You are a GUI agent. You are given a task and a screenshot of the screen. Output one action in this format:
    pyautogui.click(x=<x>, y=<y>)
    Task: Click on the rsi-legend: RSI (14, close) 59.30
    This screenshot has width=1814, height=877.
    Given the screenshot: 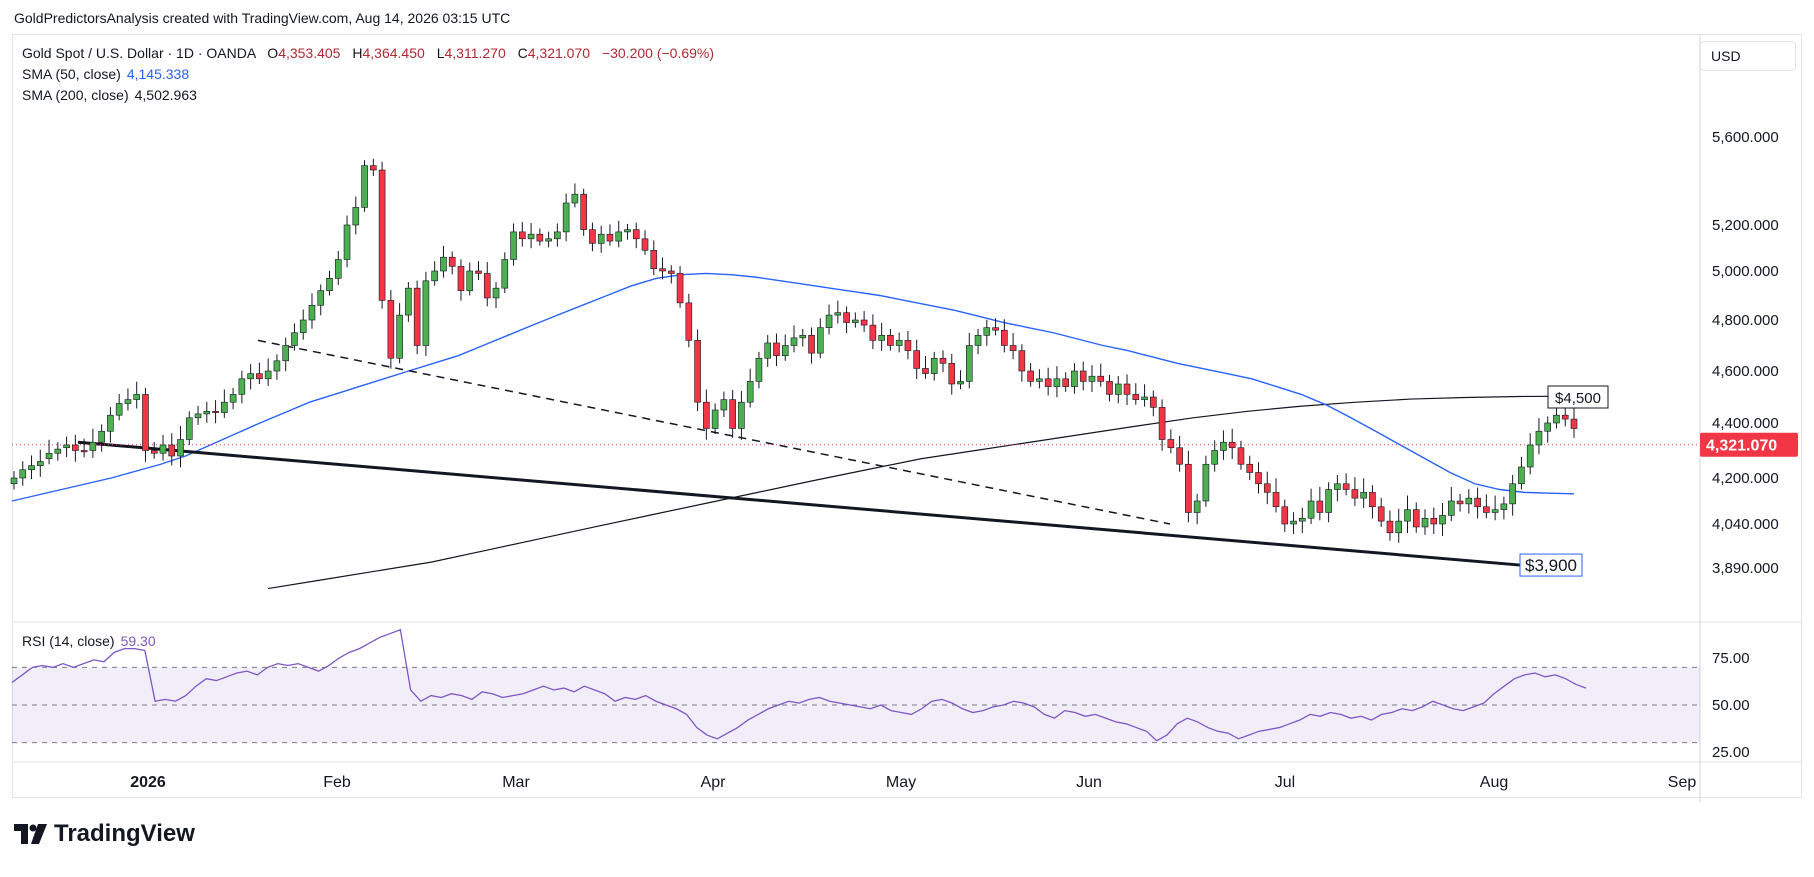 What is the action you would take?
    pyautogui.click(x=89, y=641)
    